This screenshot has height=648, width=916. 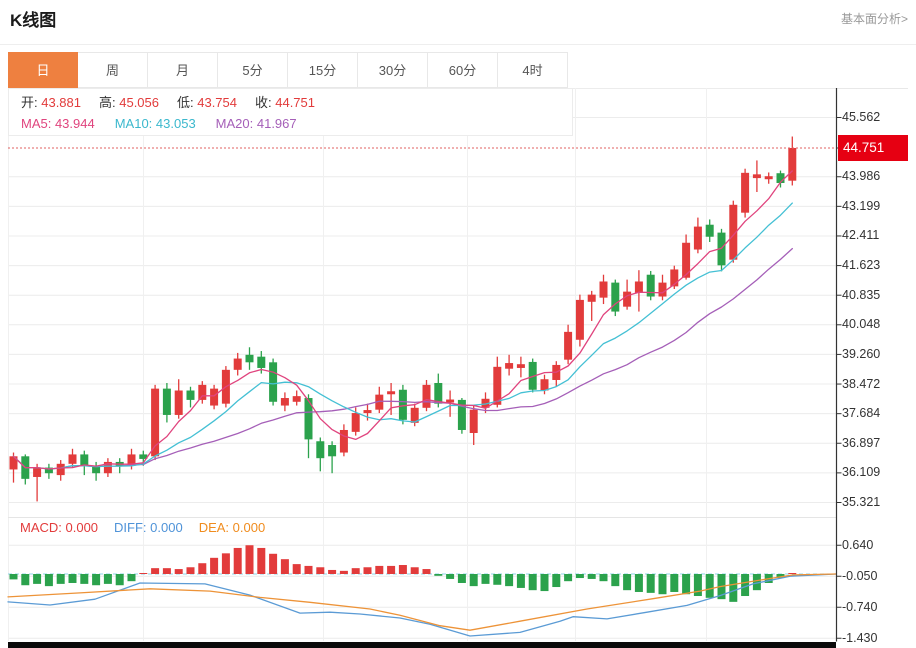 I want to click on y-axis-label: 39.260, so click(x=861, y=353).